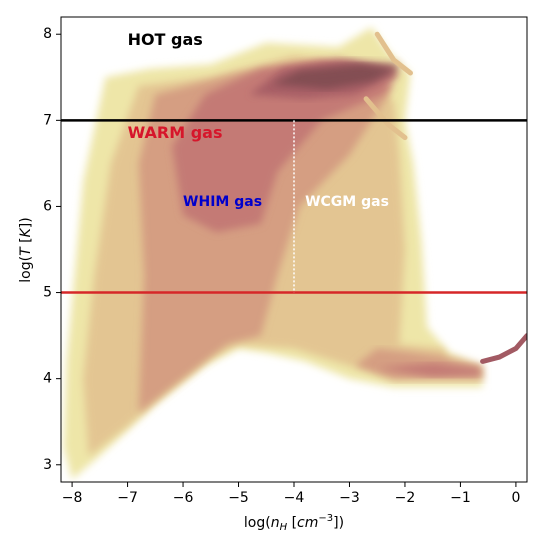 The width and height of the screenshot is (547, 536). What do you see at coordinates (294, 498) in the screenshot?
I see `x-tick-label-4: −4` at bounding box center [294, 498].